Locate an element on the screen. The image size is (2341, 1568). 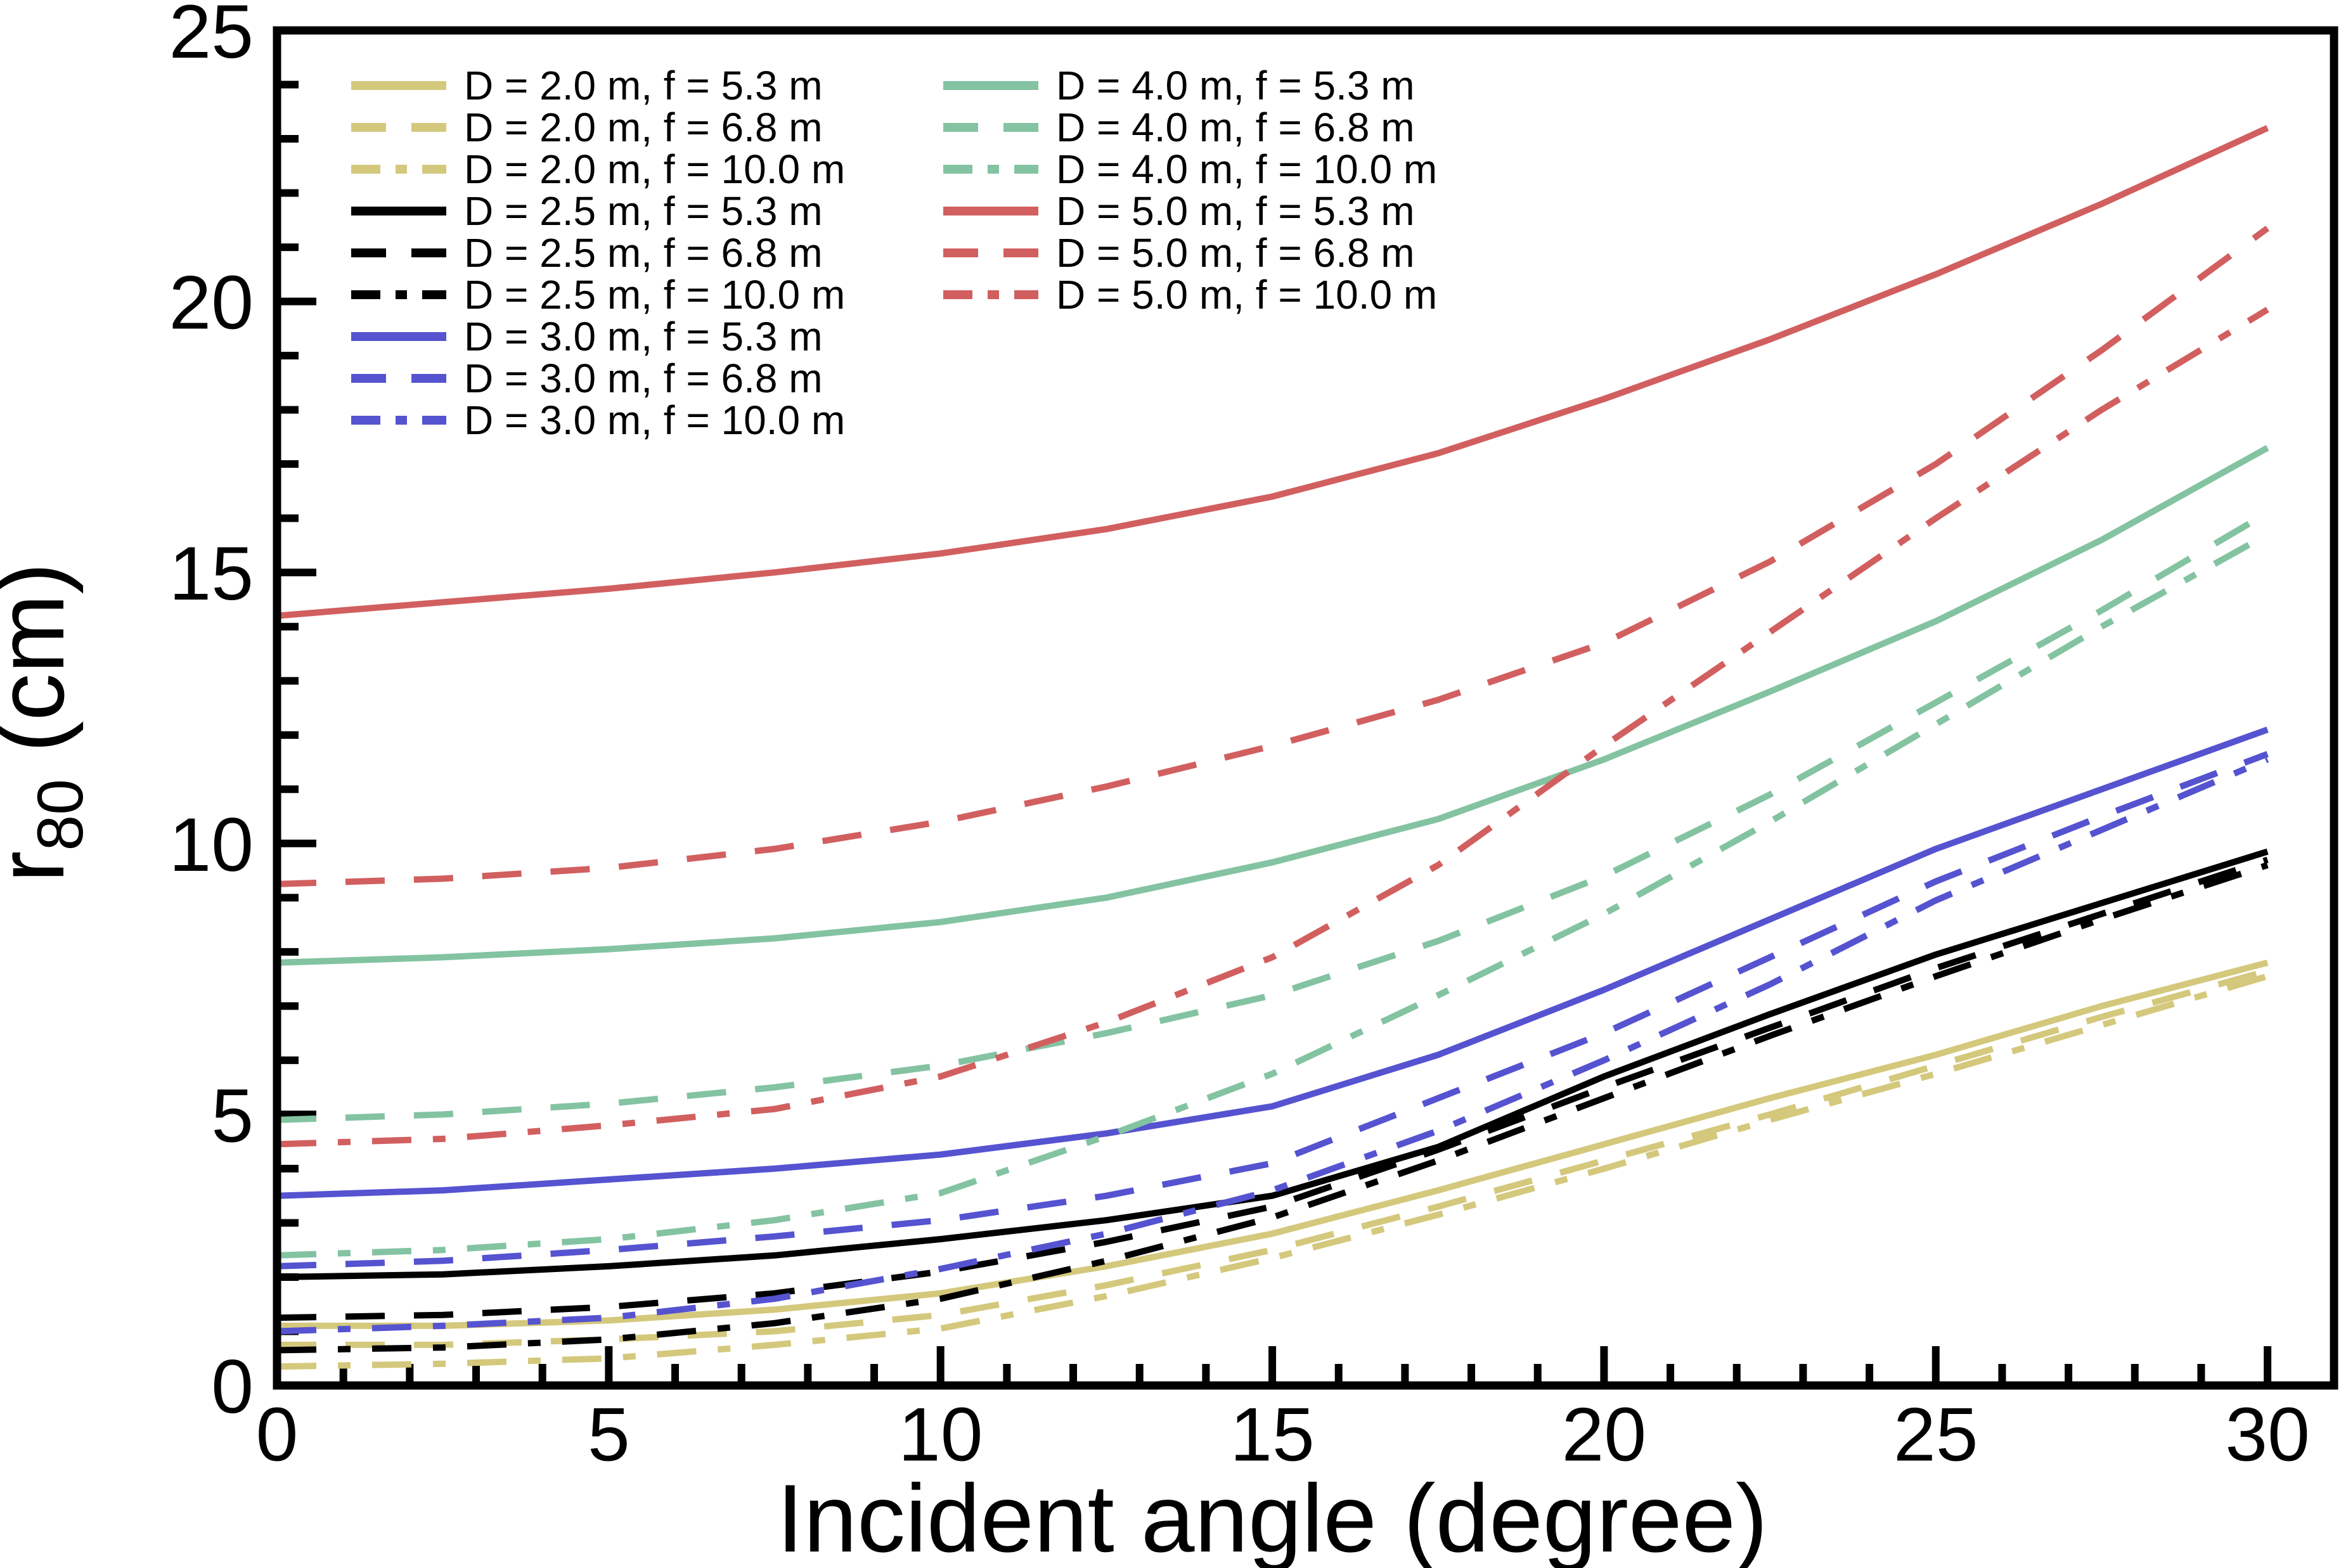
x-axis-title: Incident angle (degree) is located at coordinates (1272, 1516).